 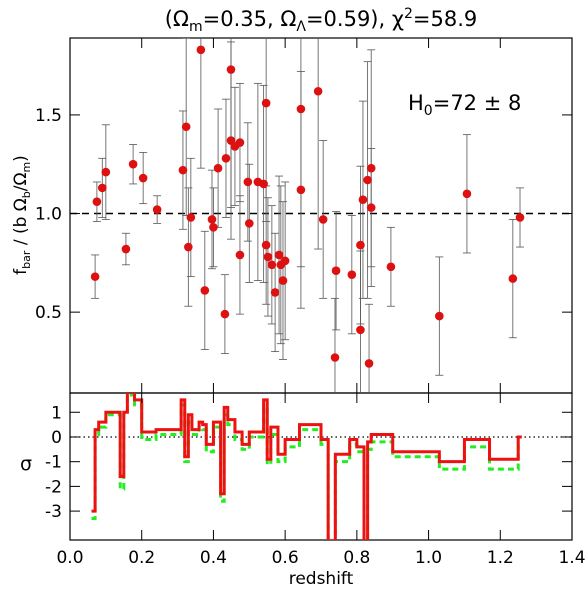 What do you see at coordinates (53, 512) in the screenshot?
I see `y-tick-label: -3` at bounding box center [53, 512].